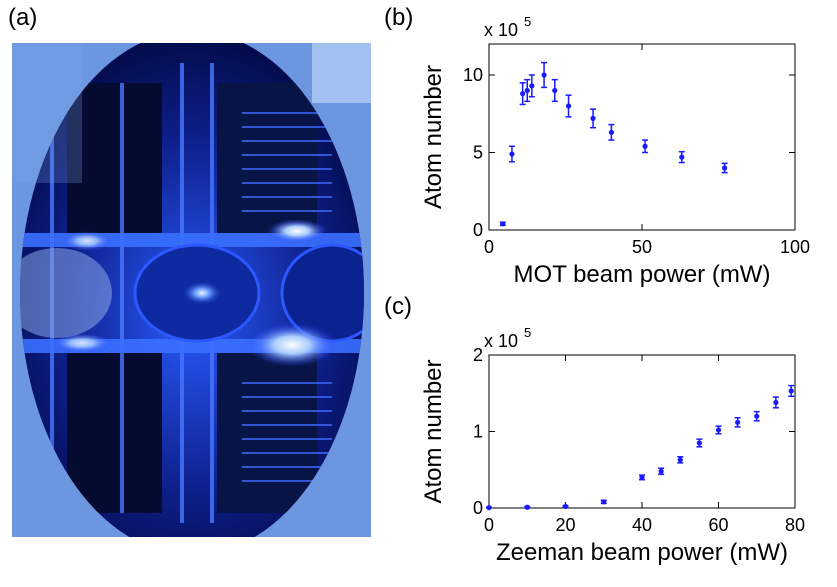  I want to click on x-tick-label: 100, so click(795, 247).